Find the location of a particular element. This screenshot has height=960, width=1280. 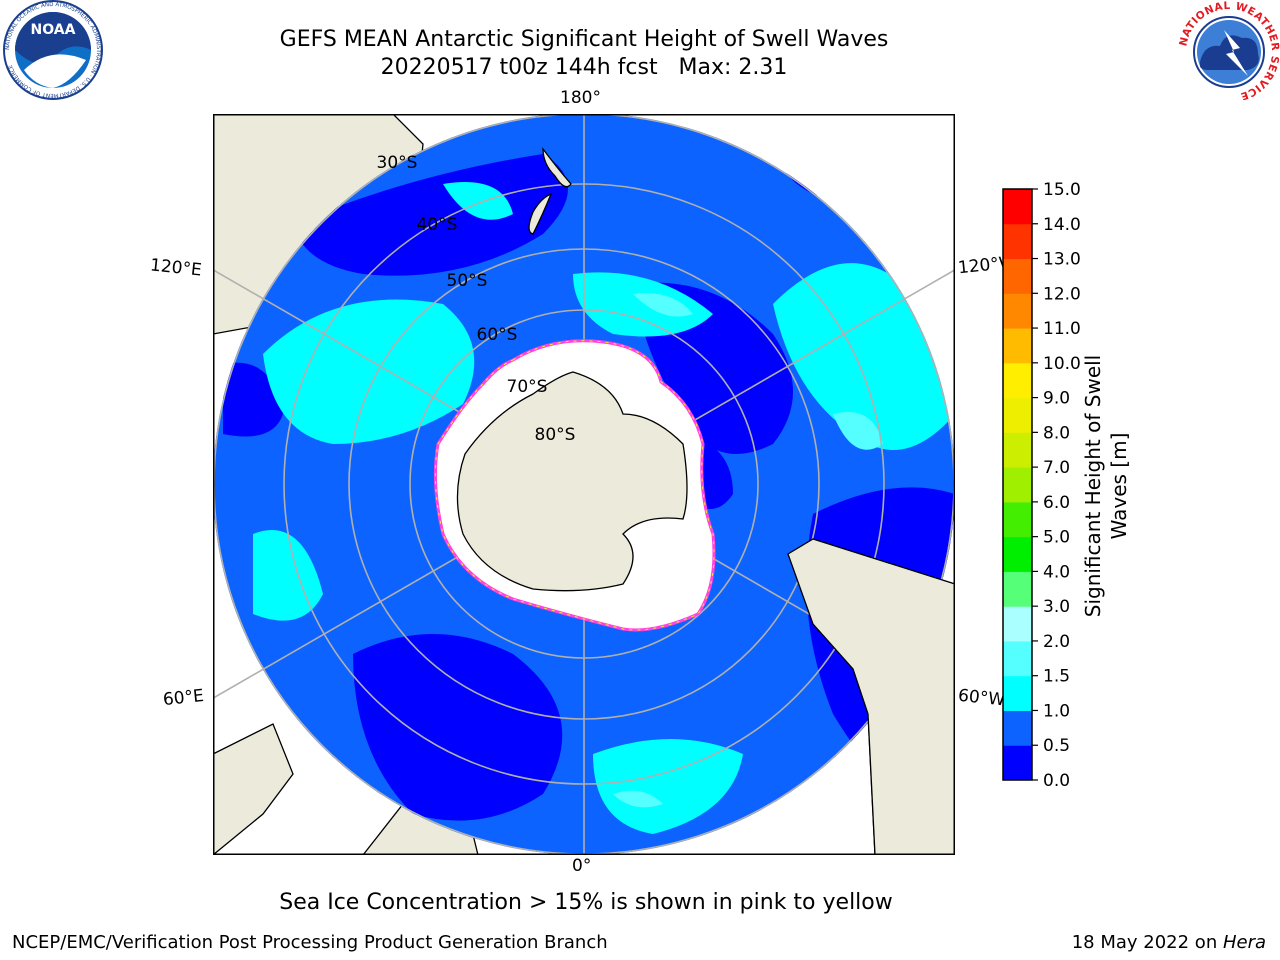

nws-logo: NATIONAL WEATHER SERVICE is located at coordinates (1229, 50).